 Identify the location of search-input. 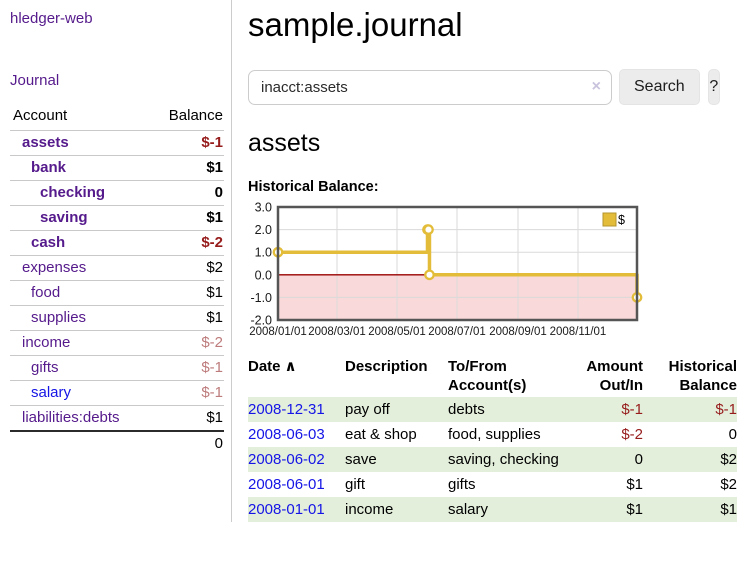
(430, 87).